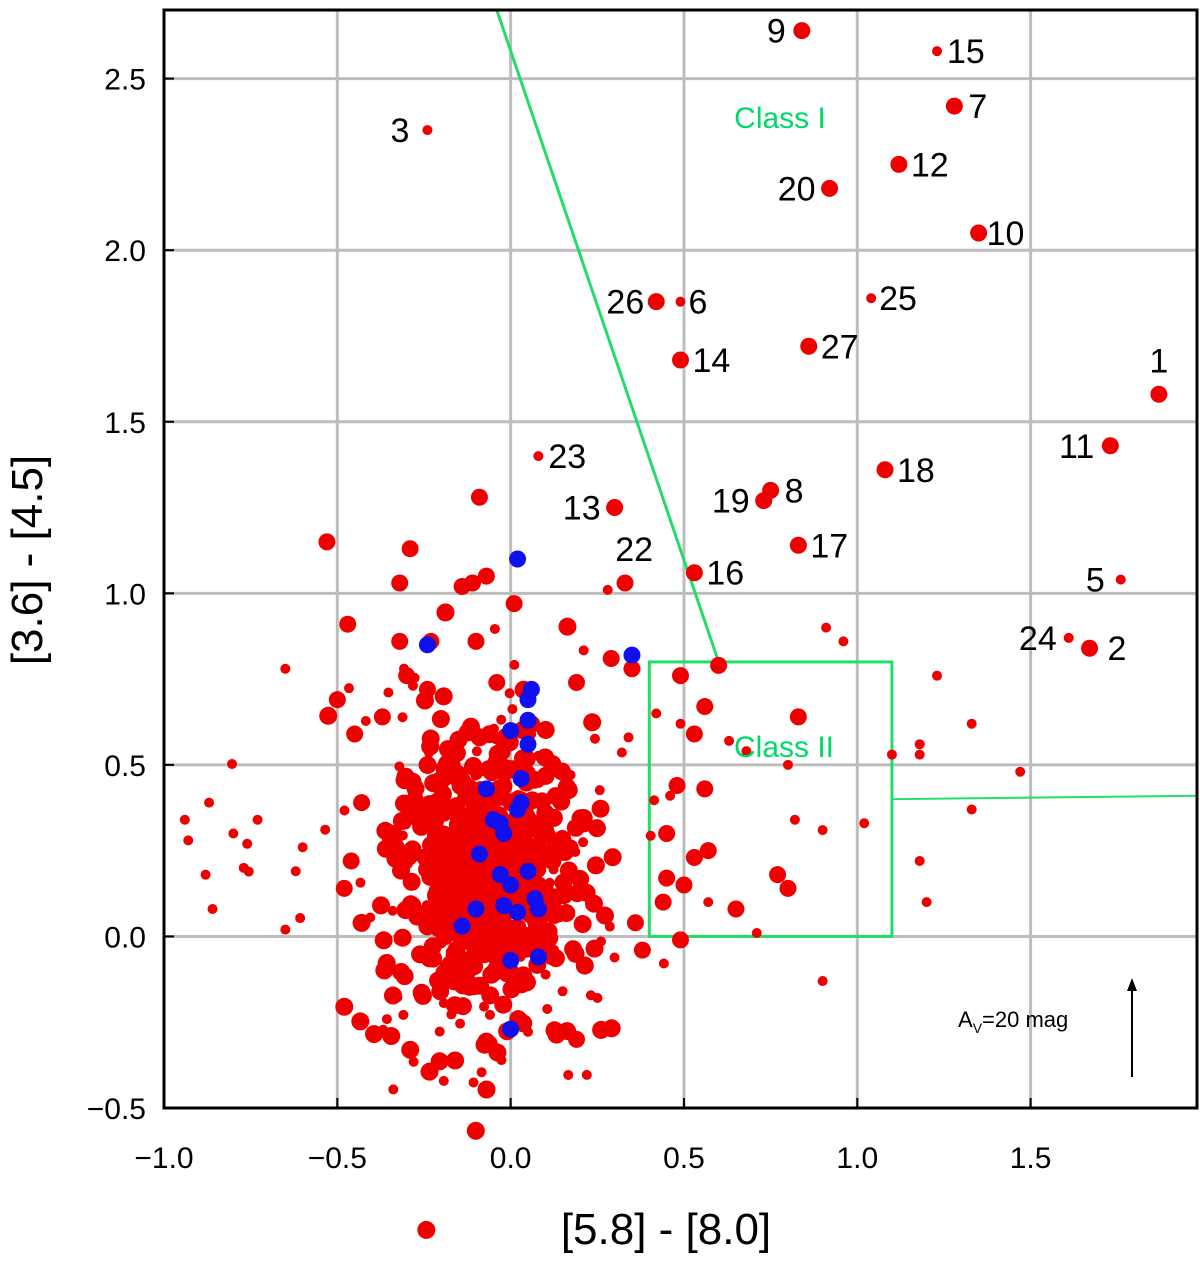  What do you see at coordinates (125, 594) in the screenshot?
I see `y-tick-label: 1.0` at bounding box center [125, 594].